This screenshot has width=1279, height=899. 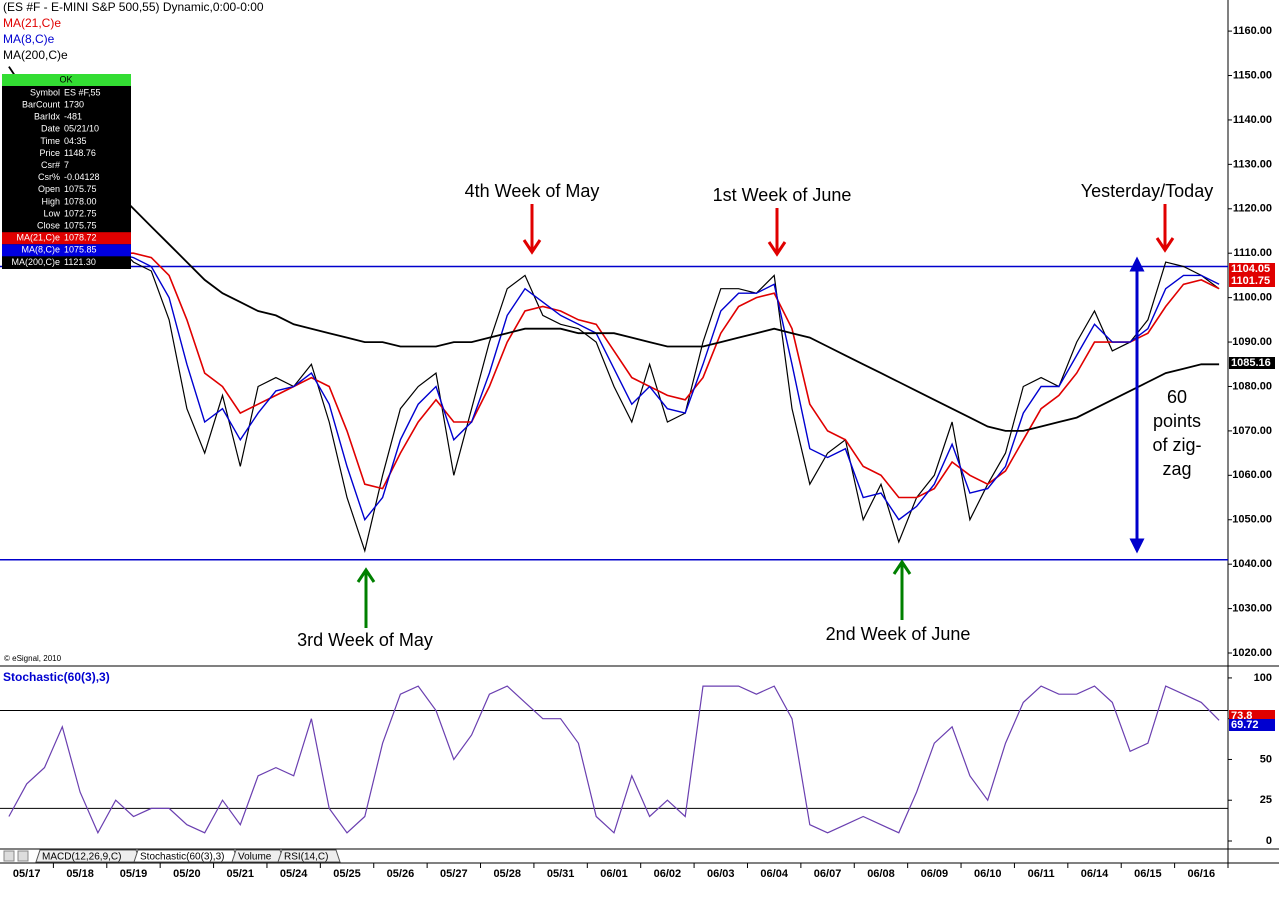 What do you see at coordinates (1252, 75) in the screenshot?
I see `y-tick-label: 1150.00` at bounding box center [1252, 75].